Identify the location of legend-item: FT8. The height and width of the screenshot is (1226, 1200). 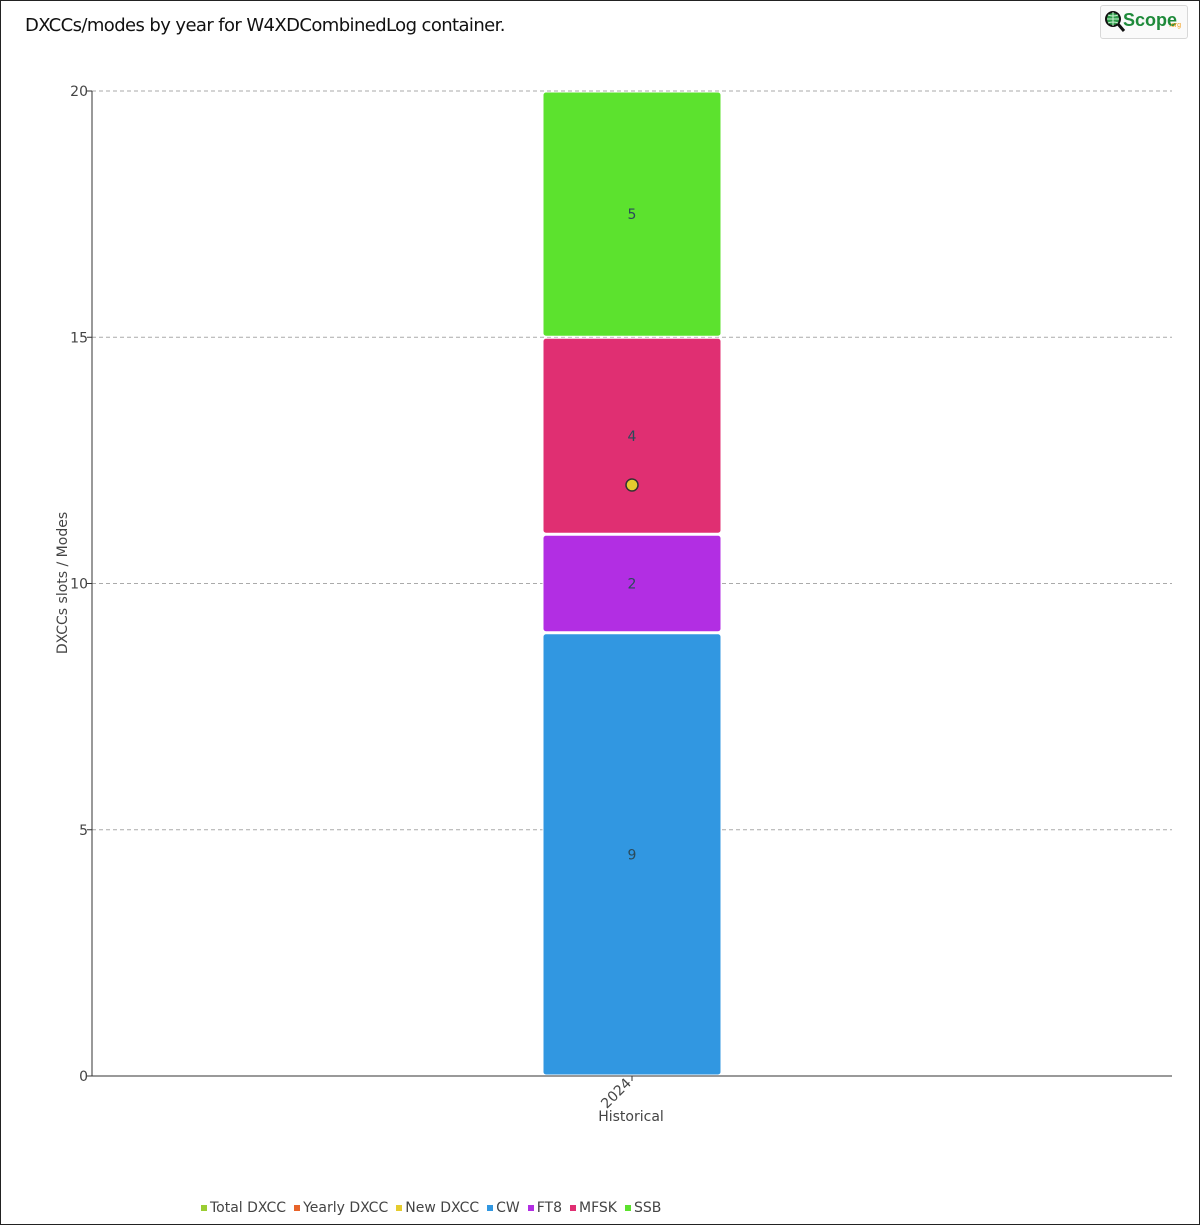
(545, 1208).